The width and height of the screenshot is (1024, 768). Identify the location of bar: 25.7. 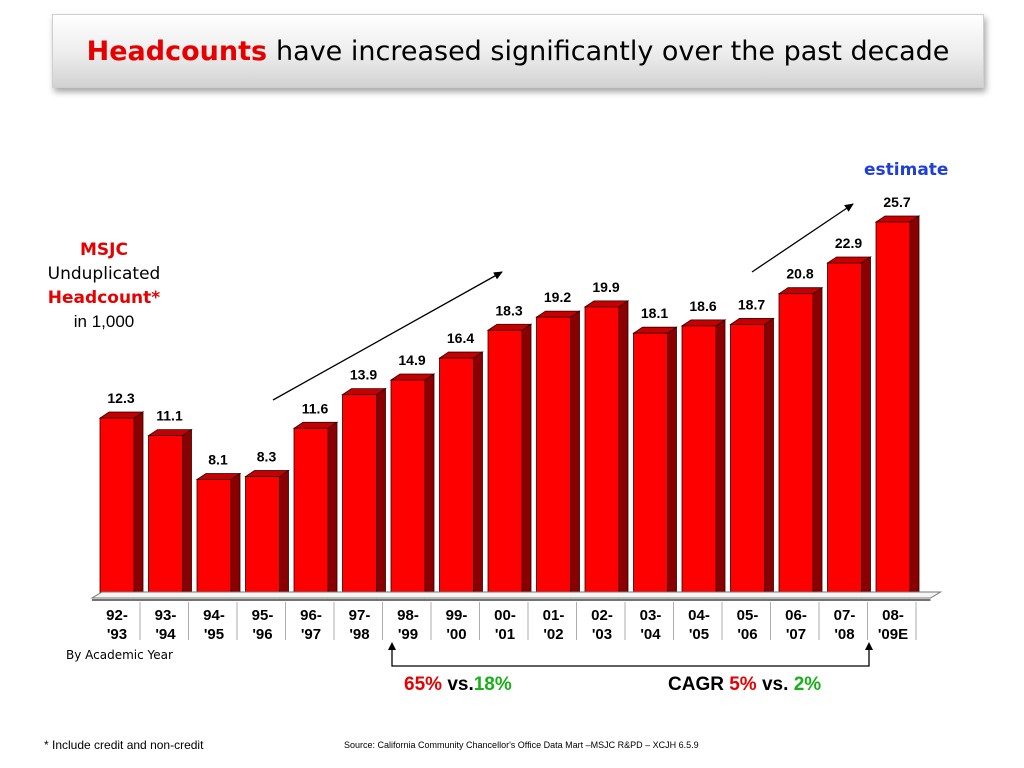
(897, 396).